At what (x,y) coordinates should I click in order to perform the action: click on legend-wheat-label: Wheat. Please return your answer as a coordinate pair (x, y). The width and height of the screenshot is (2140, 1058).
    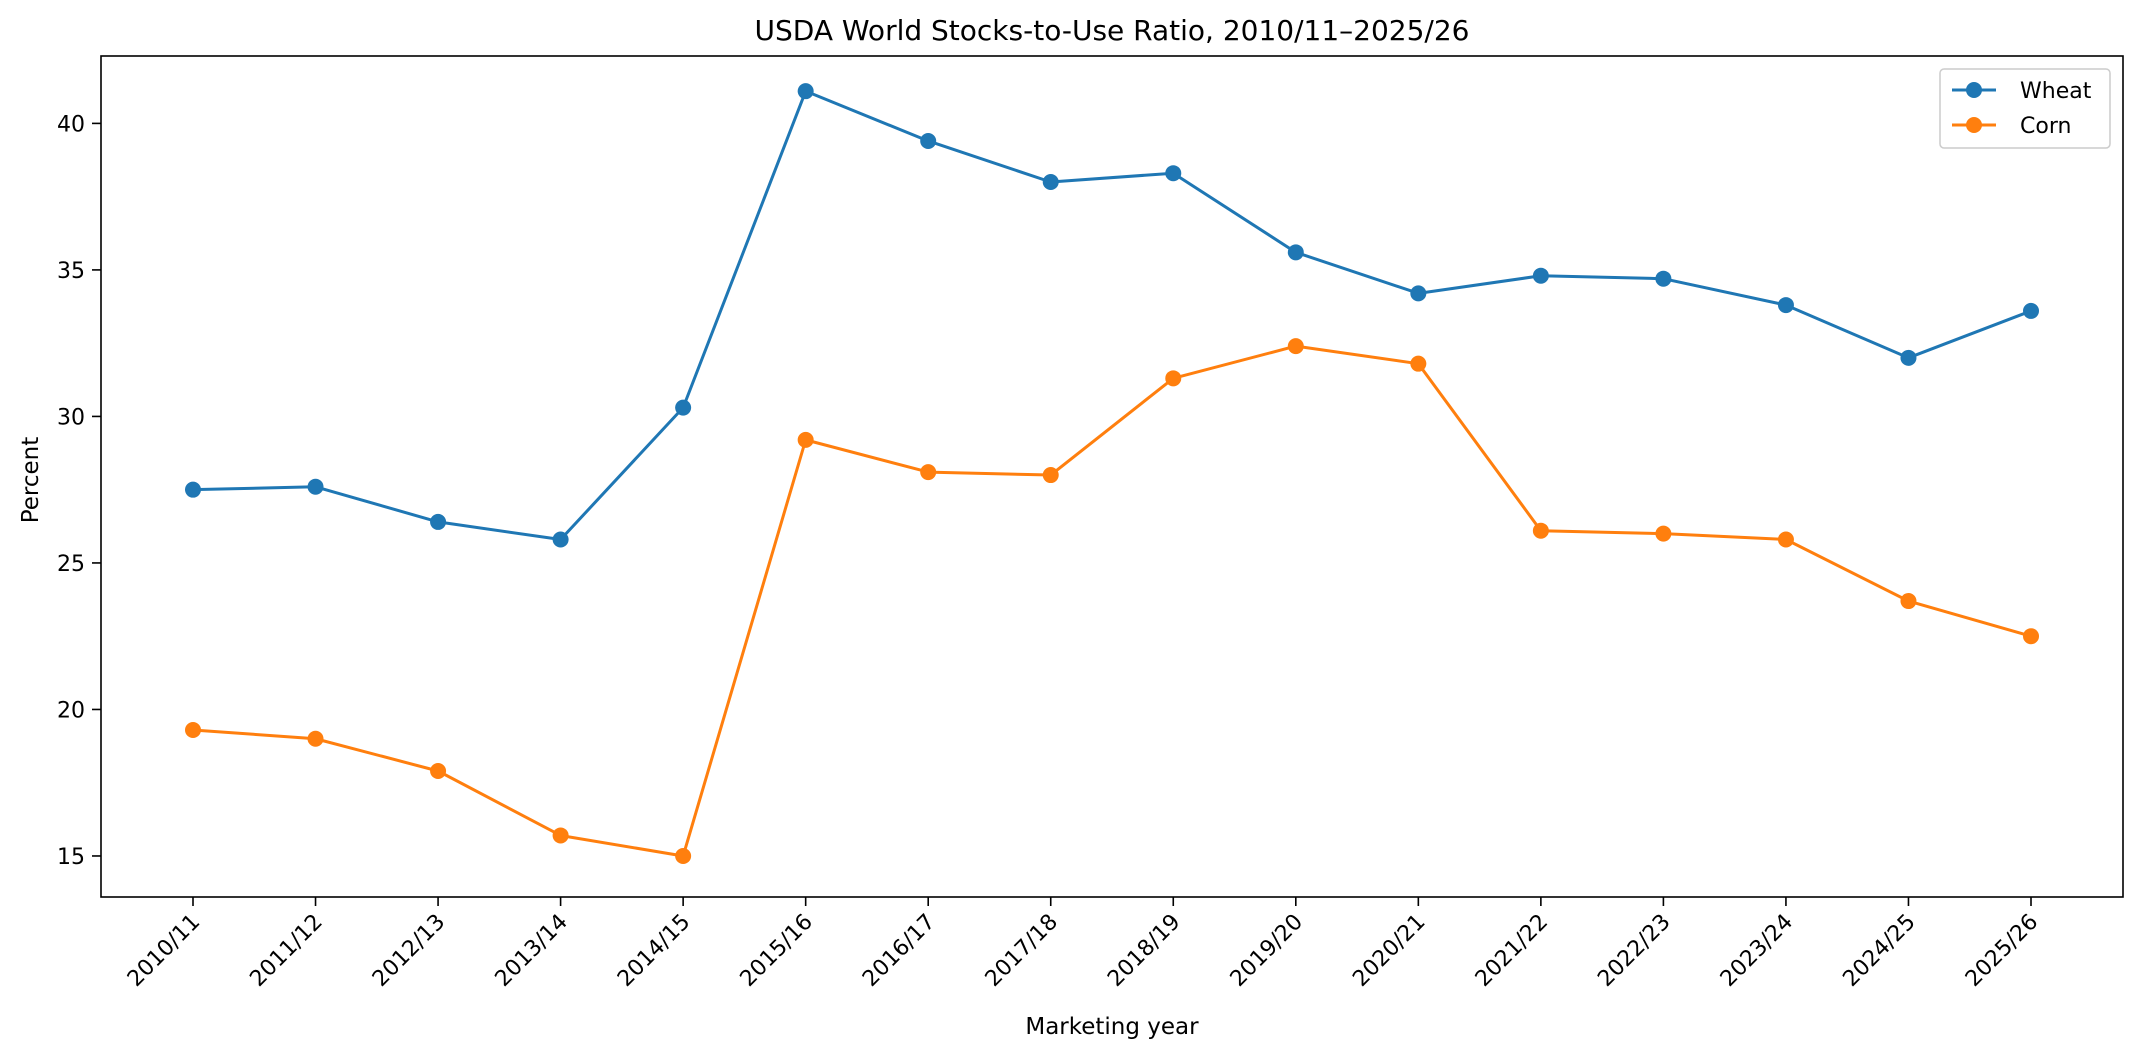
    Looking at the image, I should click on (2056, 91).